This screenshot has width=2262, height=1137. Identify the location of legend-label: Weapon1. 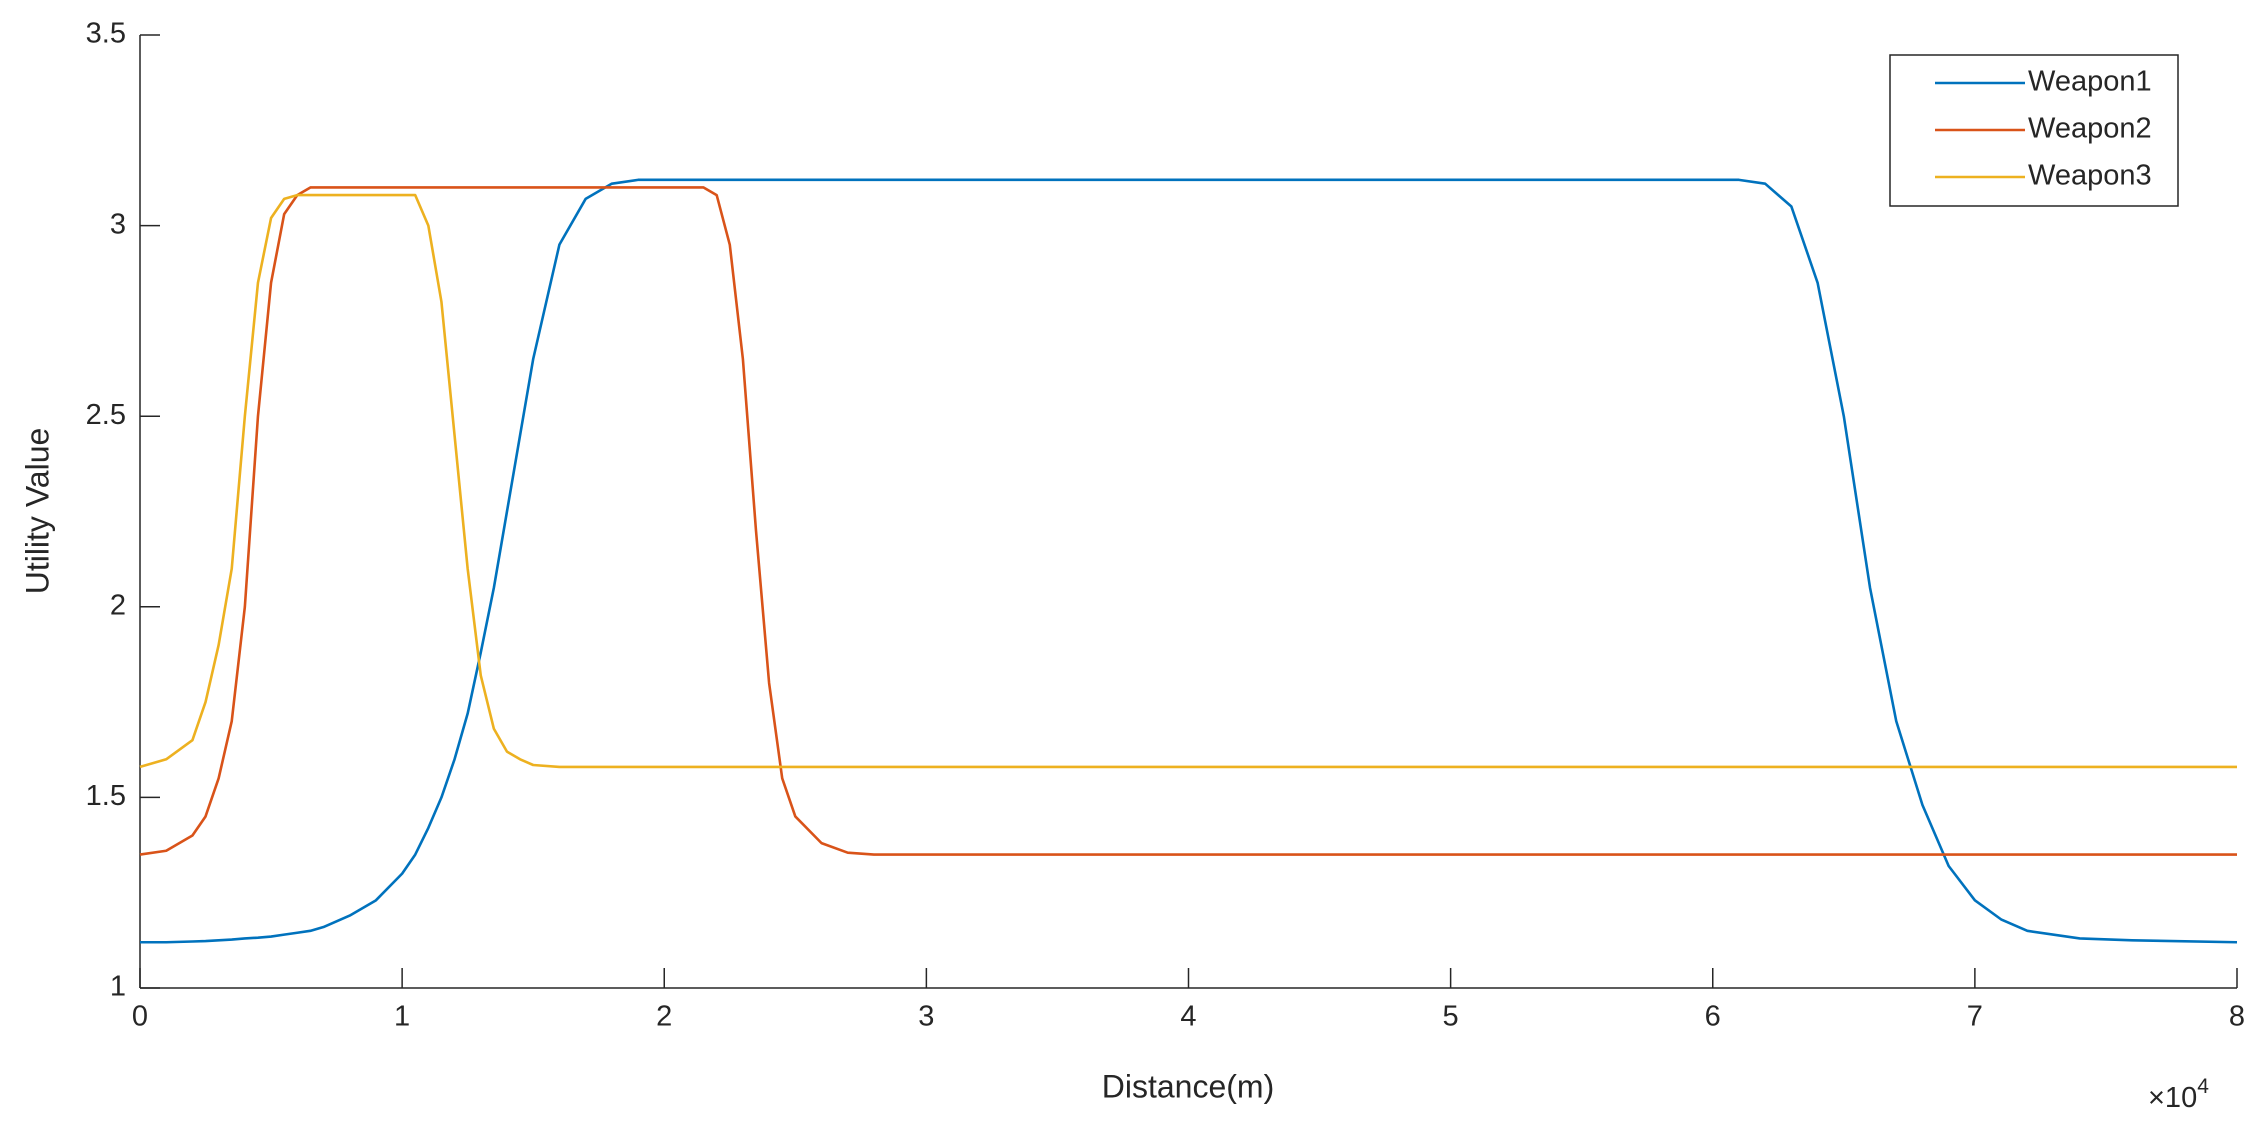
(2090, 82).